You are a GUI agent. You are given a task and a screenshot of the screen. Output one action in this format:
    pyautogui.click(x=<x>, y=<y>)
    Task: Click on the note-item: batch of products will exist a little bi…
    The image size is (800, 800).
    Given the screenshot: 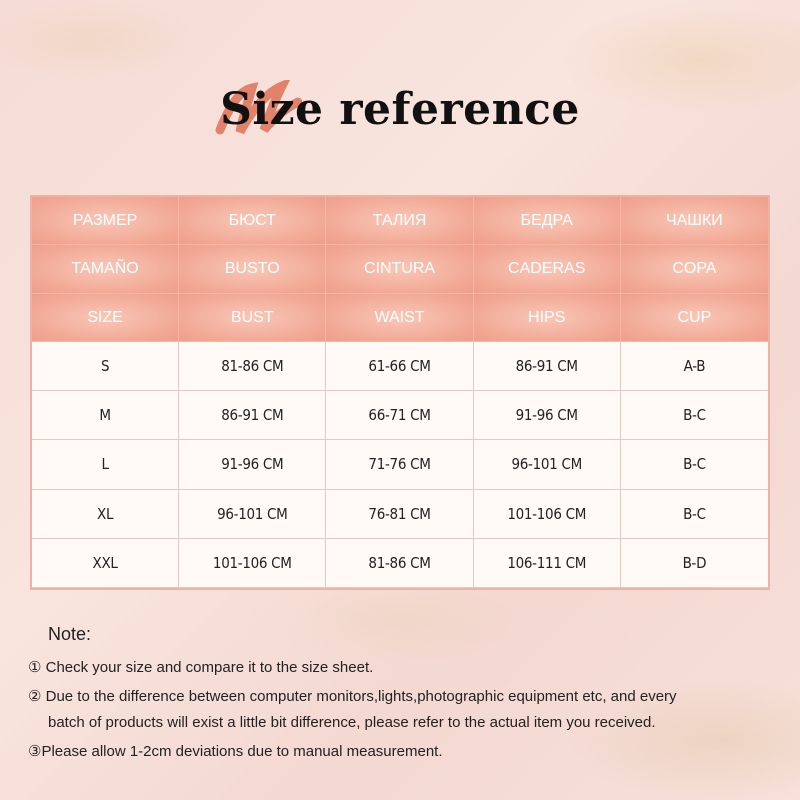 What is the action you would take?
    pyautogui.click(x=352, y=722)
    